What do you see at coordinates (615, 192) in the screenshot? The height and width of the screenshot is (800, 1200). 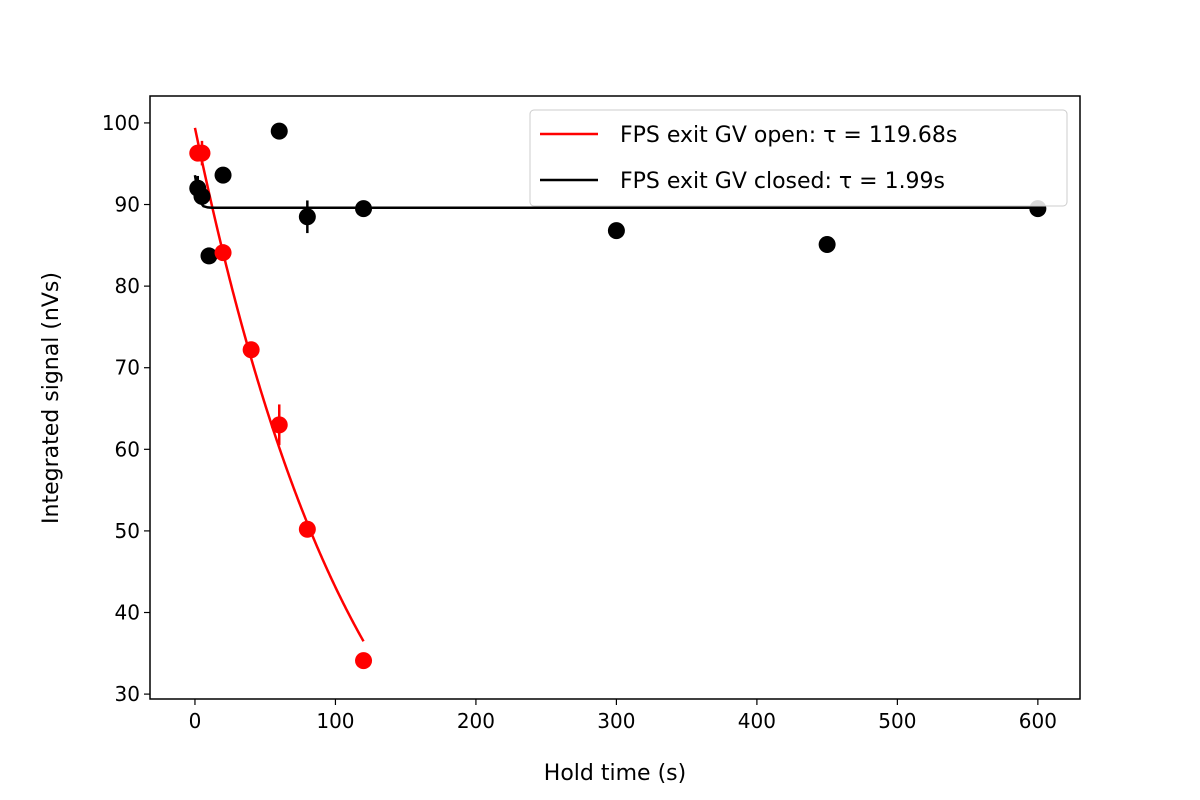 I see `fit-curve-closed` at bounding box center [615, 192].